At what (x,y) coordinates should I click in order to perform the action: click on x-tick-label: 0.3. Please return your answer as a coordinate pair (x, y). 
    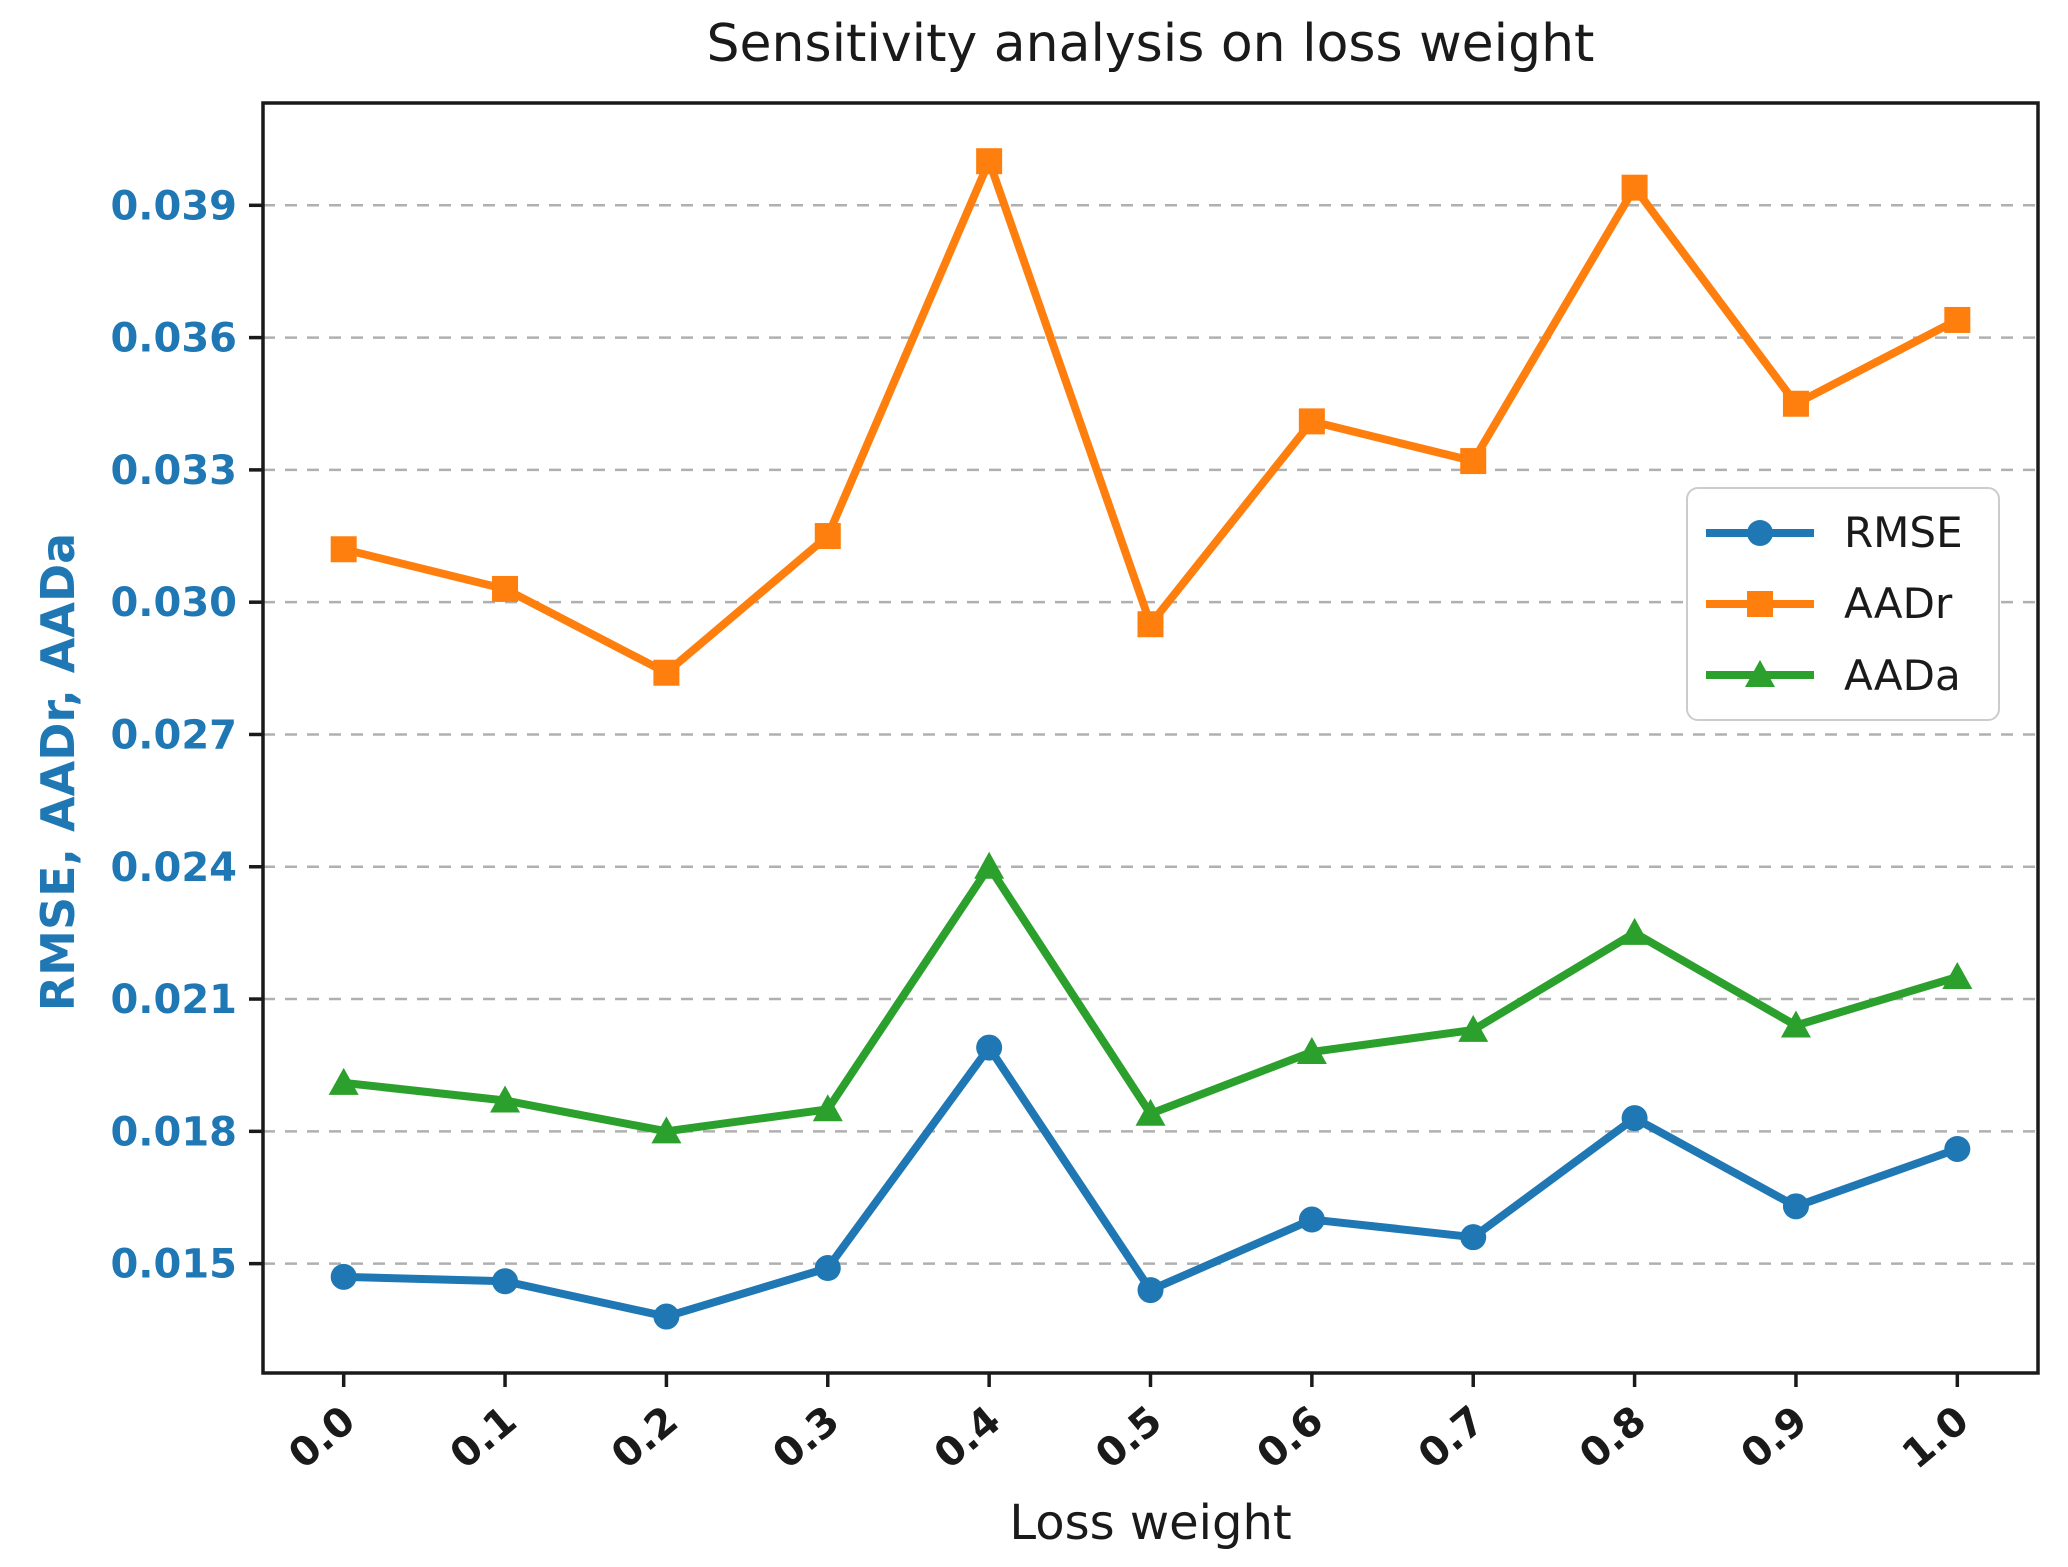
    Looking at the image, I should click on (806, 1437).